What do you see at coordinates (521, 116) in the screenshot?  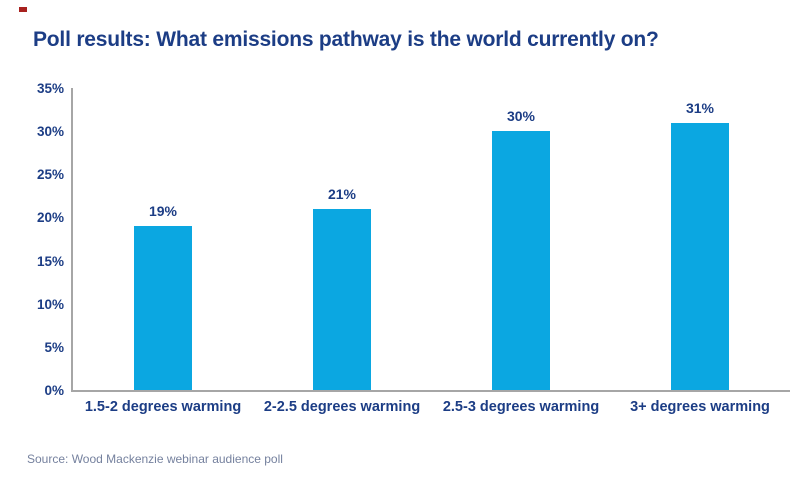 I see `bar-value-label: 30%` at bounding box center [521, 116].